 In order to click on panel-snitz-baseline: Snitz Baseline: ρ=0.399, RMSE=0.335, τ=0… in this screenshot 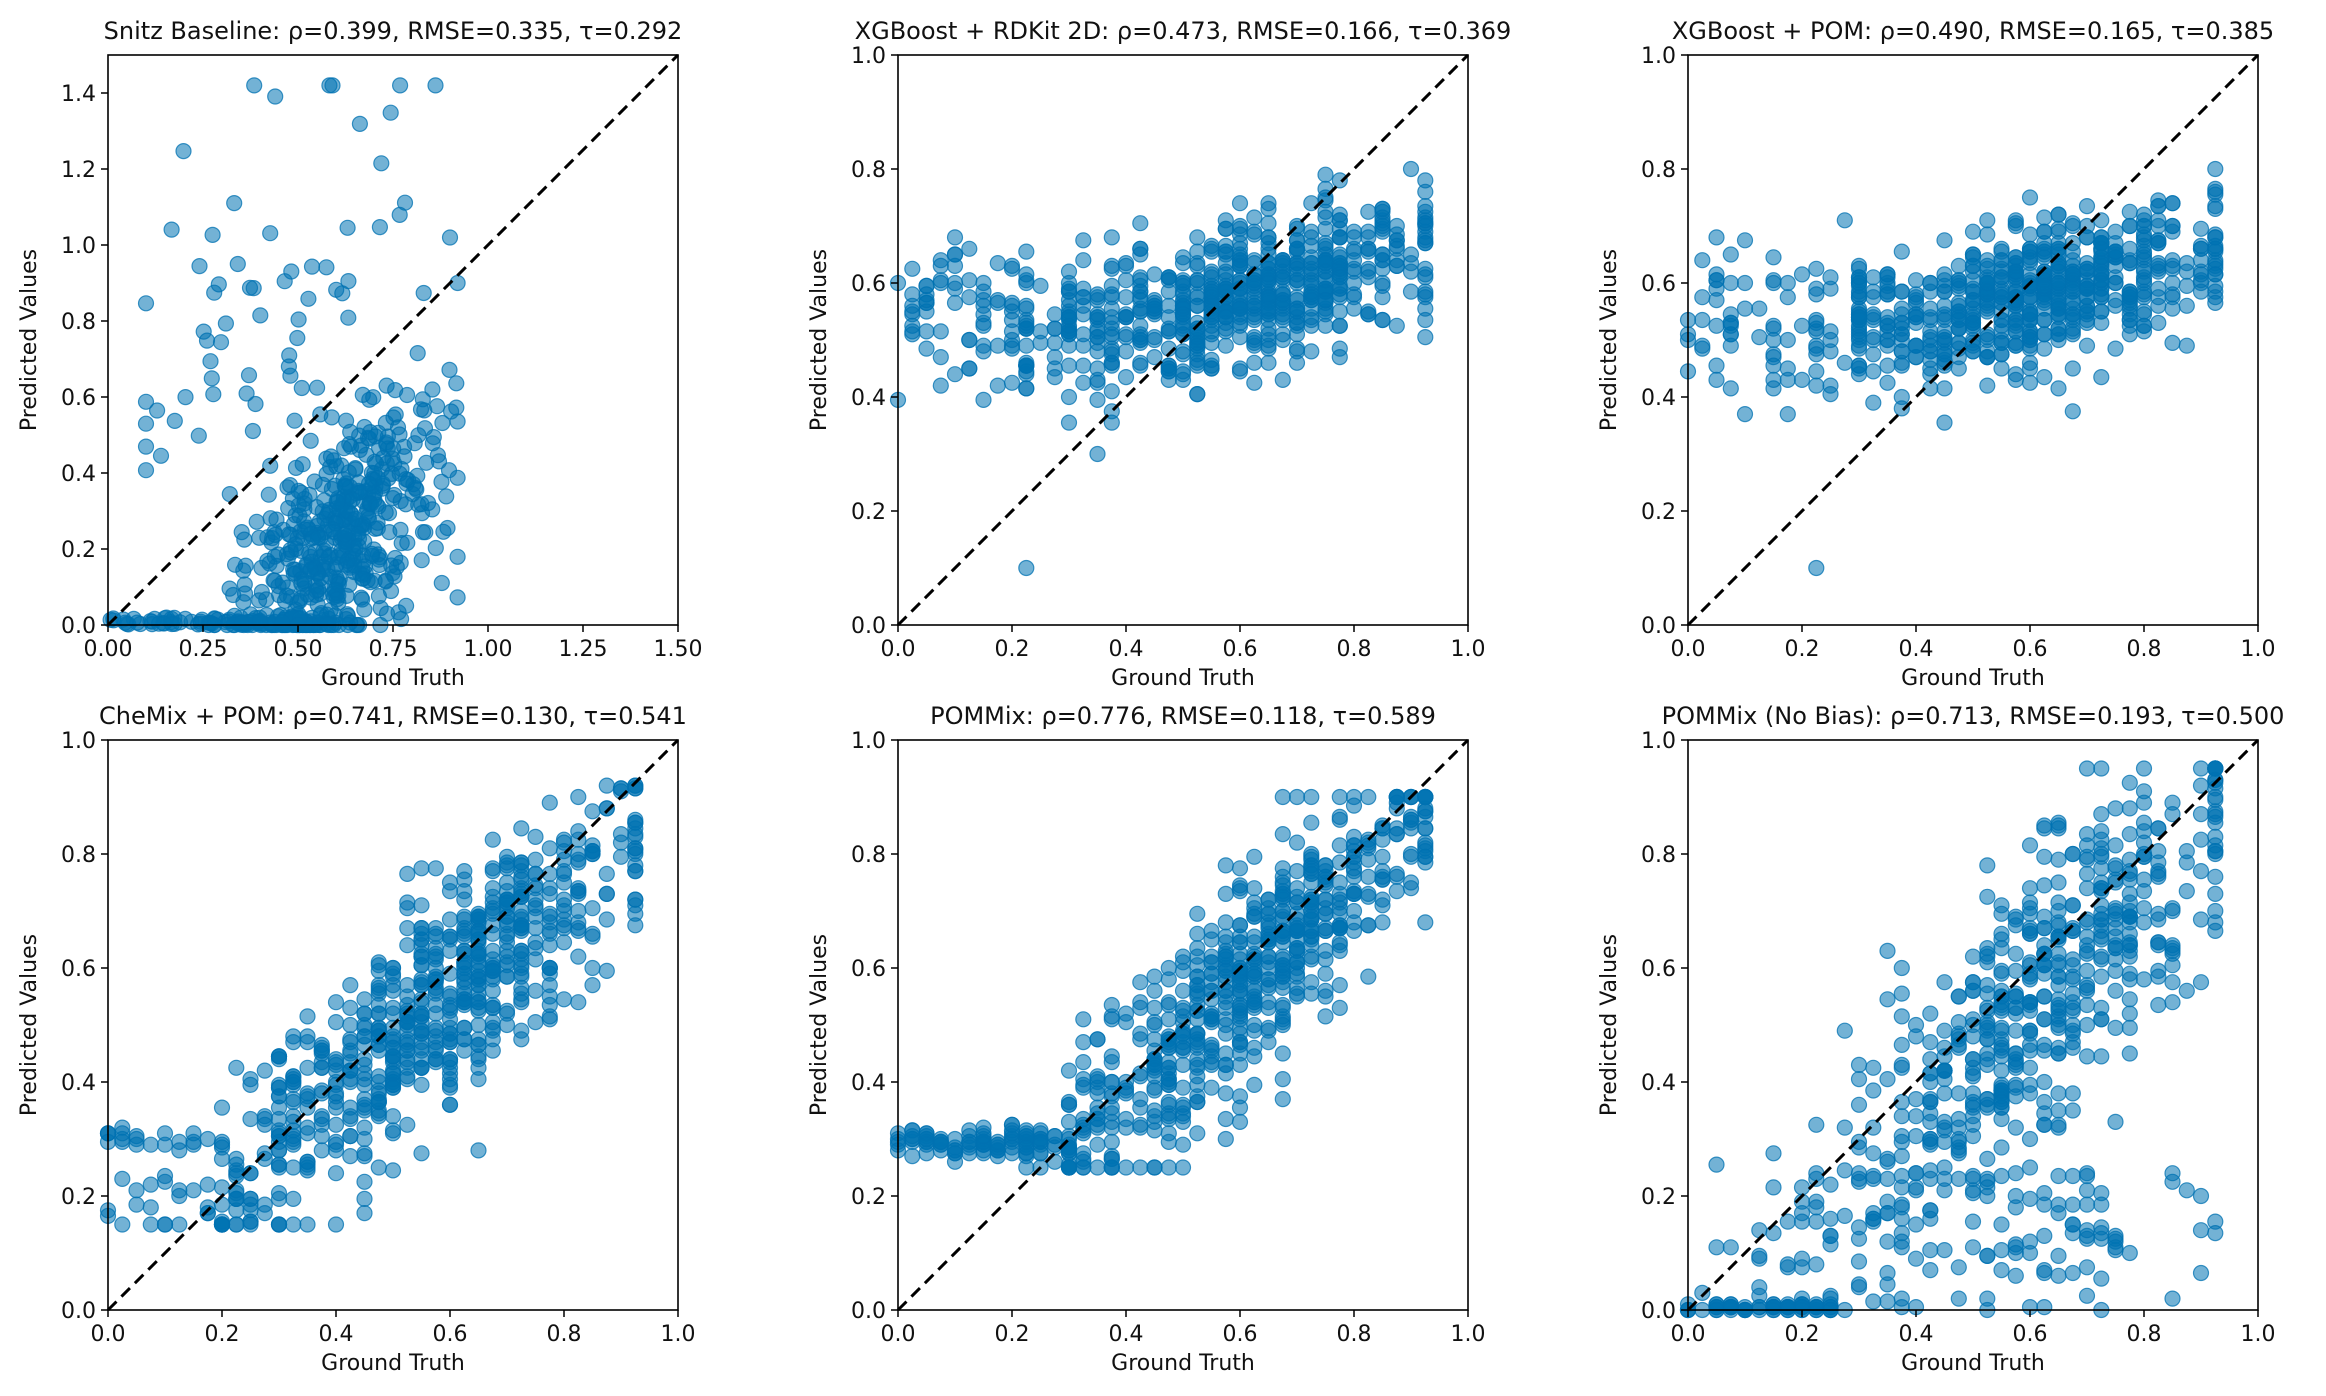, I will do `click(359, 354)`.